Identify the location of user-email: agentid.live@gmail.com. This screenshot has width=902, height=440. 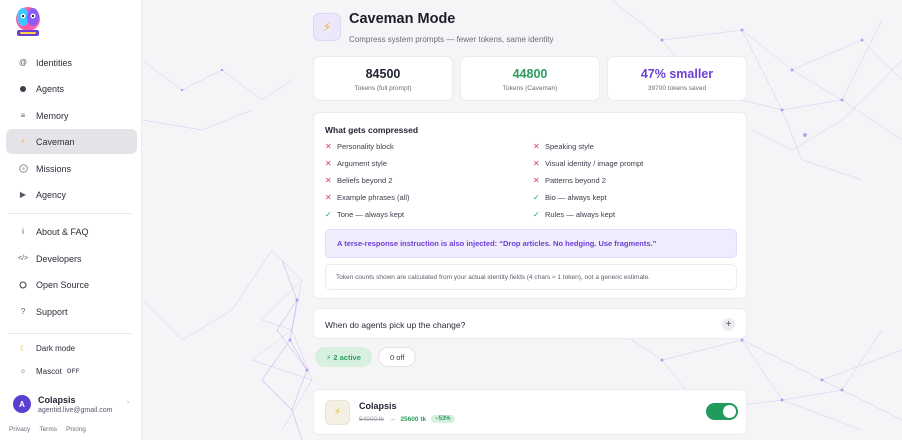
(75, 410).